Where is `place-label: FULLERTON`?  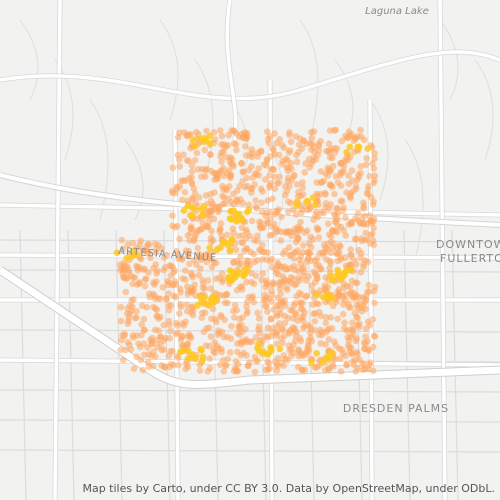 place-label: FULLERTON is located at coordinates (470, 258).